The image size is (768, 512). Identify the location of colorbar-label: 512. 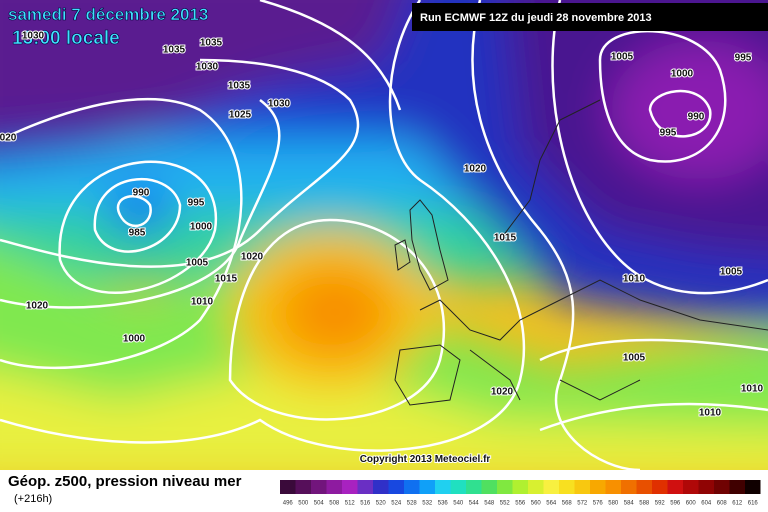
(350, 504).